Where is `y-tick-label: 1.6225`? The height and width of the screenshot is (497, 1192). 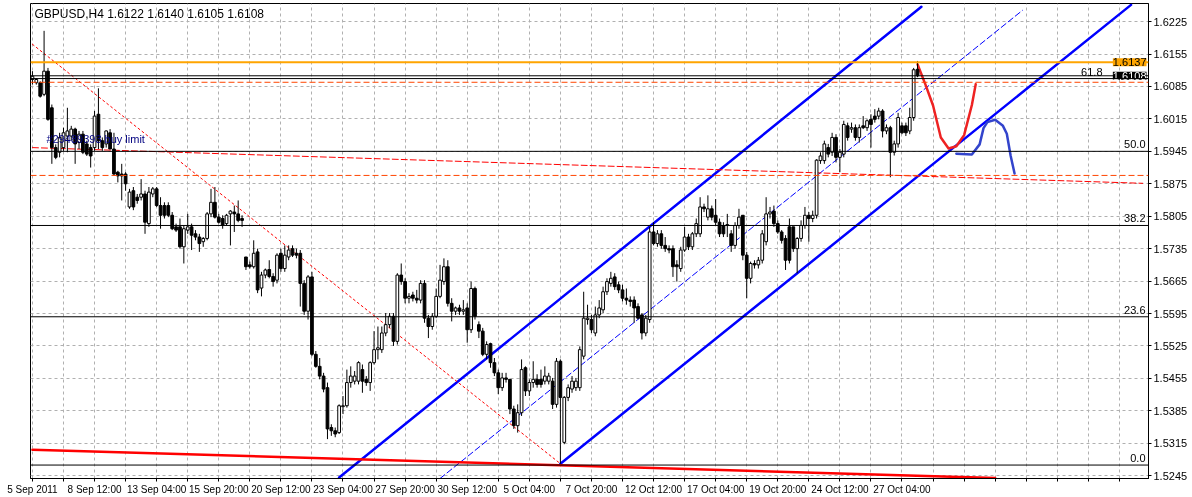 y-tick-label: 1.6225 is located at coordinates (1170, 21).